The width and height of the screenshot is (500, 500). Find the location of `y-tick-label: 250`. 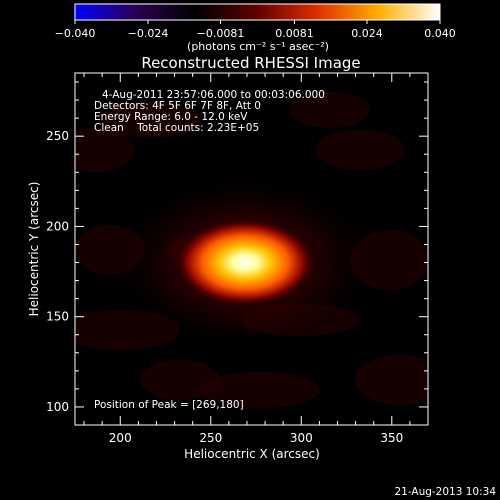

y-tick-label: 250 is located at coordinates (57, 136).